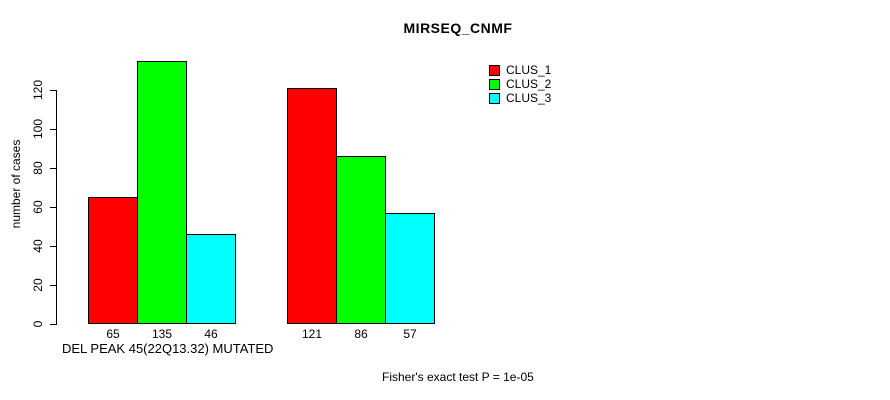 The height and width of the screenshot is (400, 890). What do you see at coordinates (38, 129) in the screenshot?
I see `y-tick-label: 100` at bounding box center [38, 129].